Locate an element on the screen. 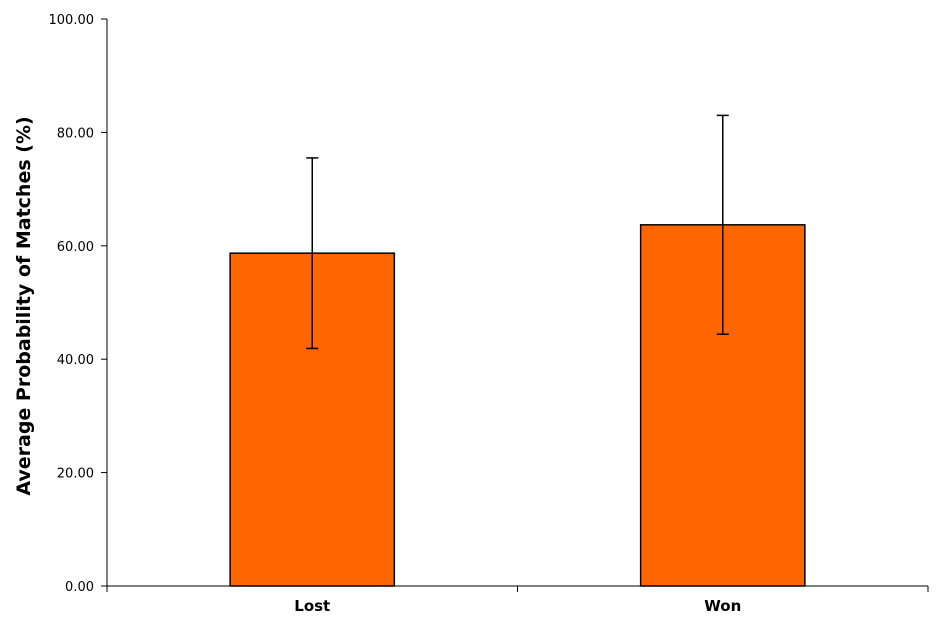  y-tick-label: 60.00 is located at coordinates (75, 247).